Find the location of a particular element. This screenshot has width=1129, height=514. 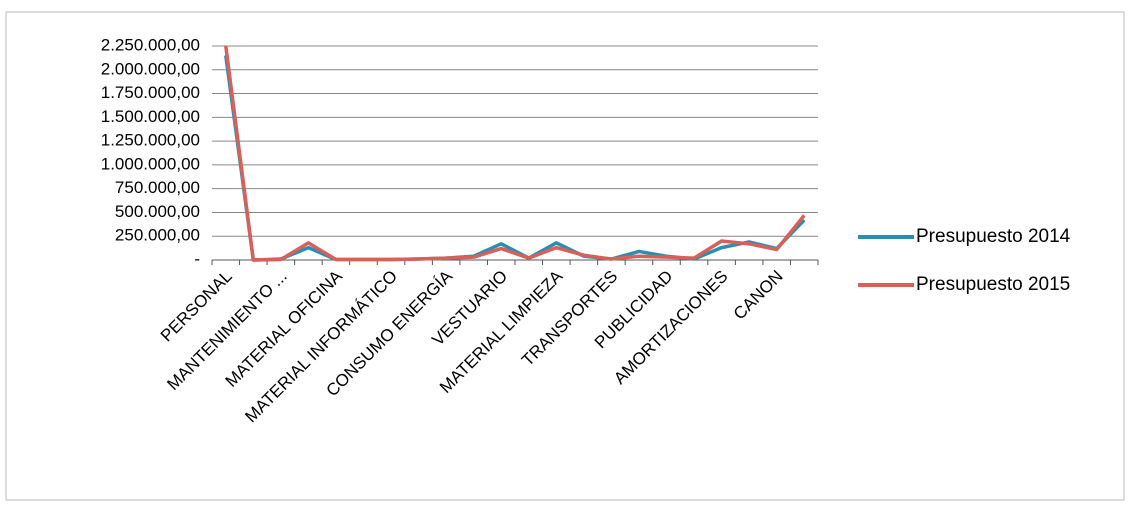

y-tick-label: 1.000.000,00 is located at coordinates (150, 163).